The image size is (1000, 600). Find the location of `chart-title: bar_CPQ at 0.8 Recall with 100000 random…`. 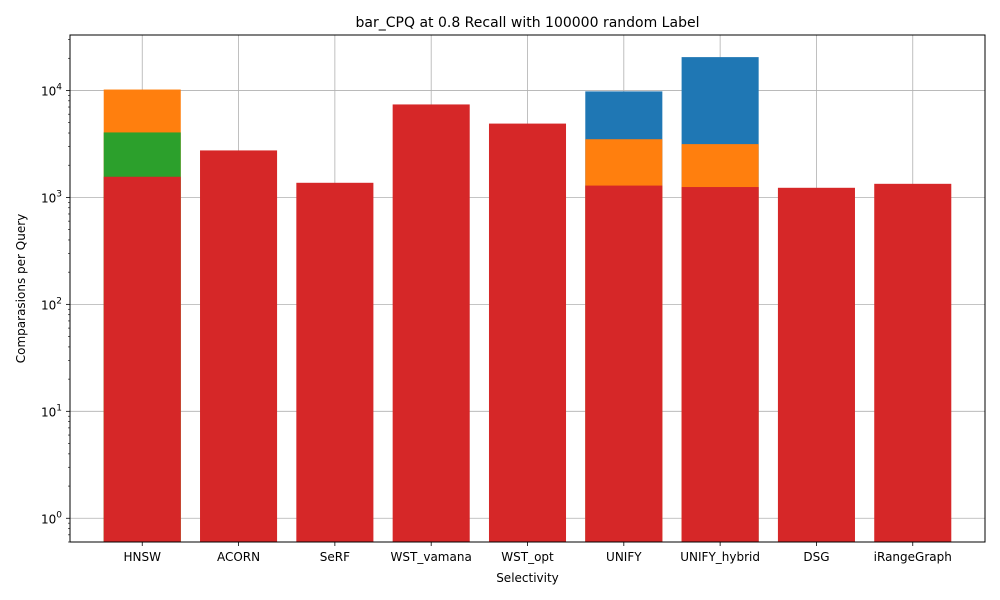

chart-title: bar_CPQ at 0.8 Recall with 100000 random… is located at coordinates (528, 23).